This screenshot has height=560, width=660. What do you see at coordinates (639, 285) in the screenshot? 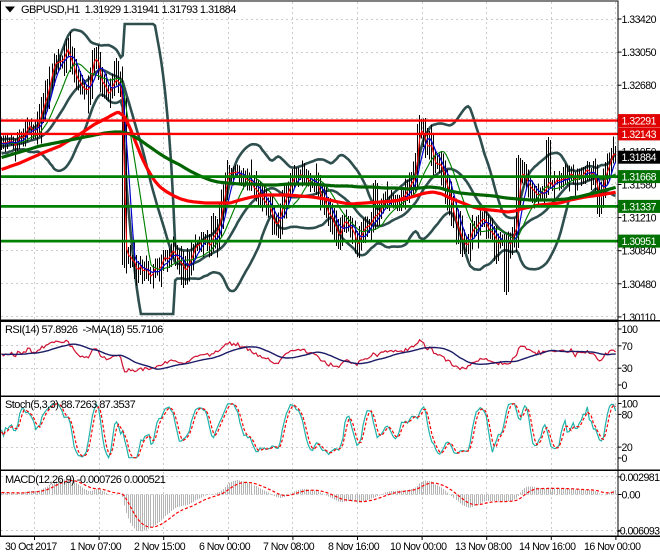
I see `svg-text: 1.30480` at bounding box center [639, 285].